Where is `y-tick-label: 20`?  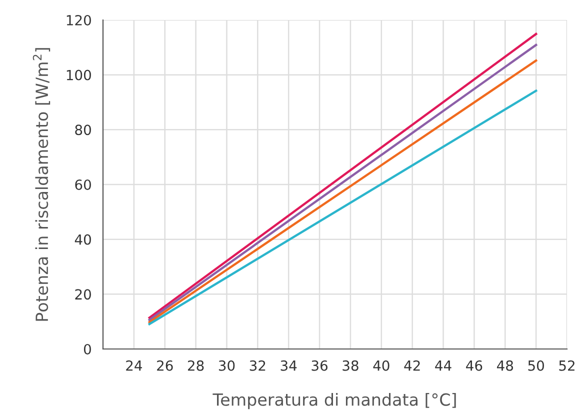
y-tick-label: 20 is located at coordinates (83, 294).